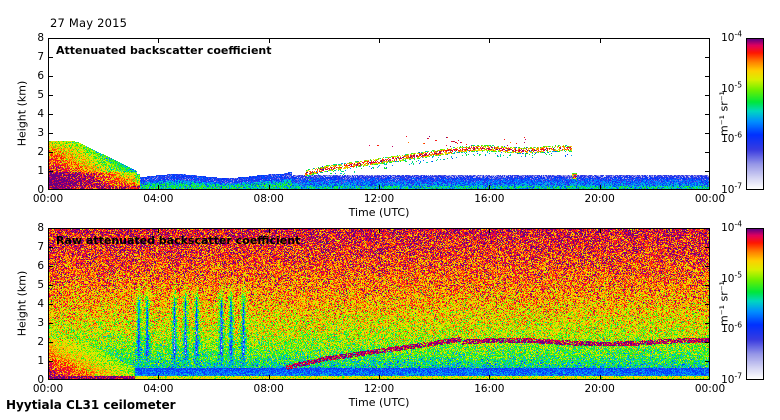 The height and width of the screenshot is (420, 780). I want to click on y-axis-label-attenuated: Height (km), so click(22, 113).